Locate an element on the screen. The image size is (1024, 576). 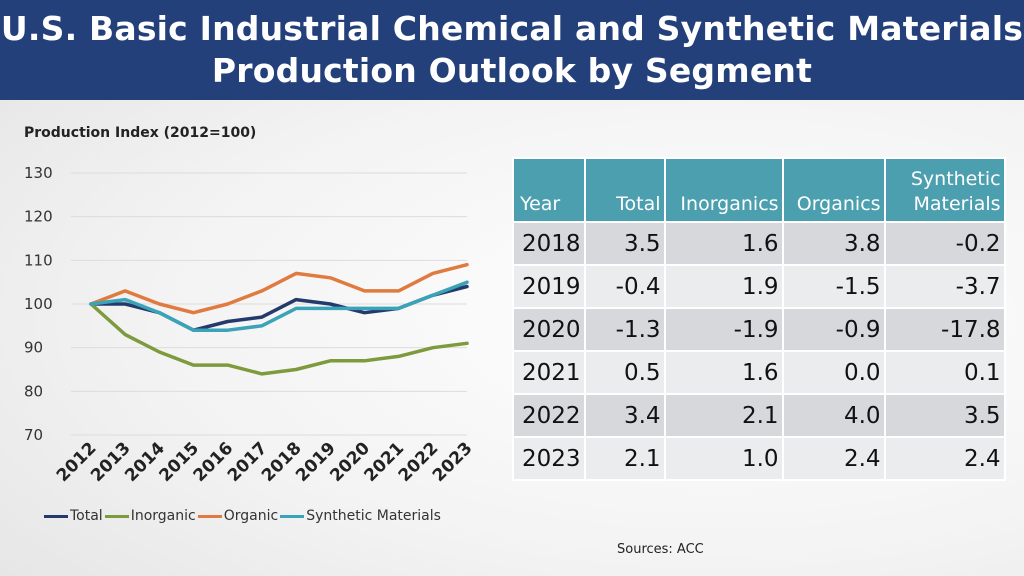
legend-swatch-total is located at coordinates (56, 516).